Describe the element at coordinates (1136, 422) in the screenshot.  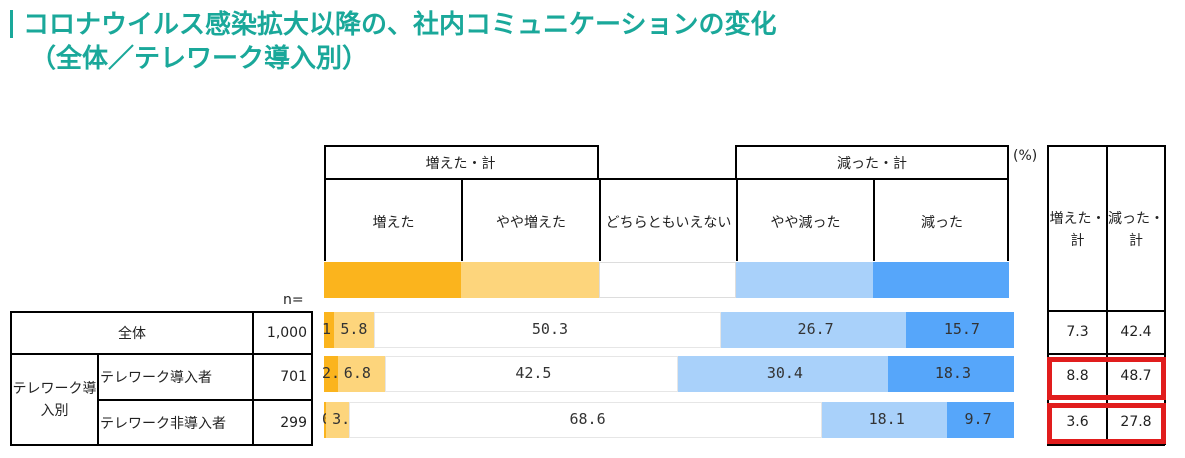
I see `total-decrease-value: 27.8` at that location.